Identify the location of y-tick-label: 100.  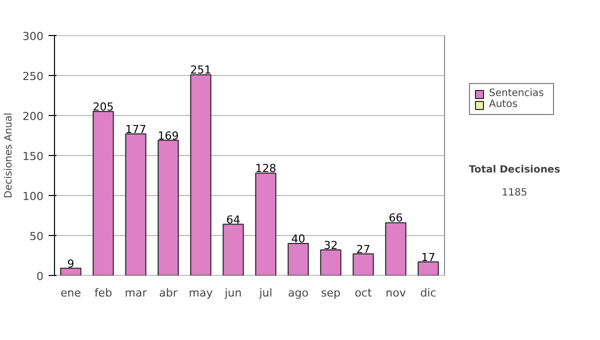
(33, 196).